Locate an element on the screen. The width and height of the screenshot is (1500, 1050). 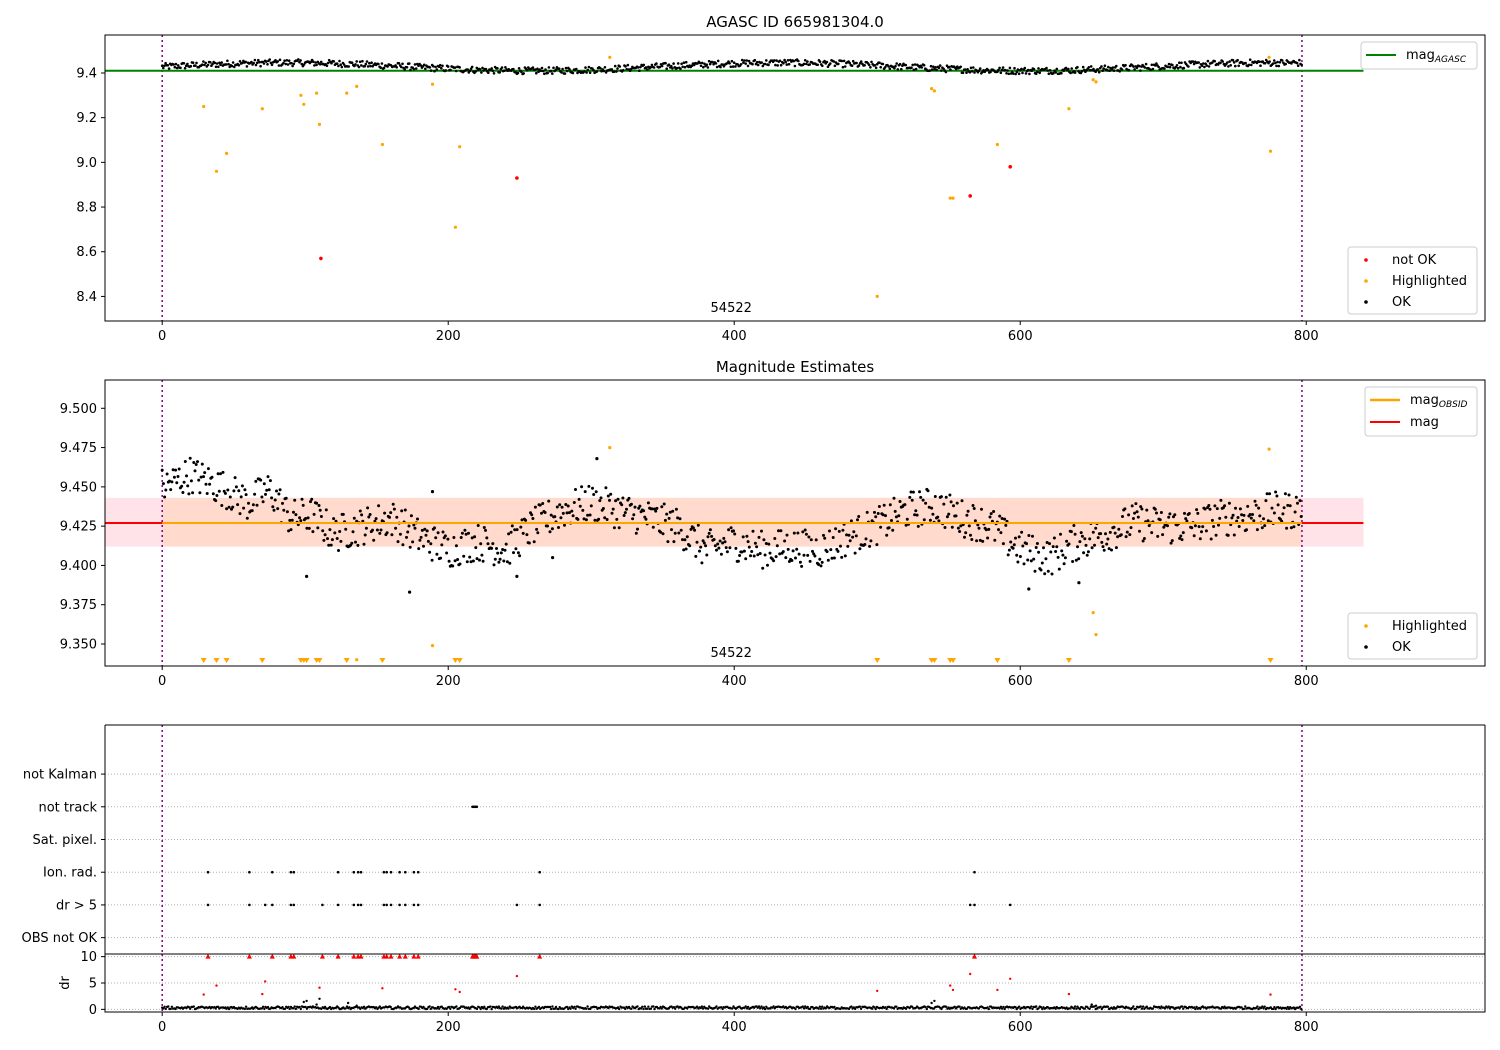
estimates-ytick-label: 9.350 is located at coordinates (78, 645).